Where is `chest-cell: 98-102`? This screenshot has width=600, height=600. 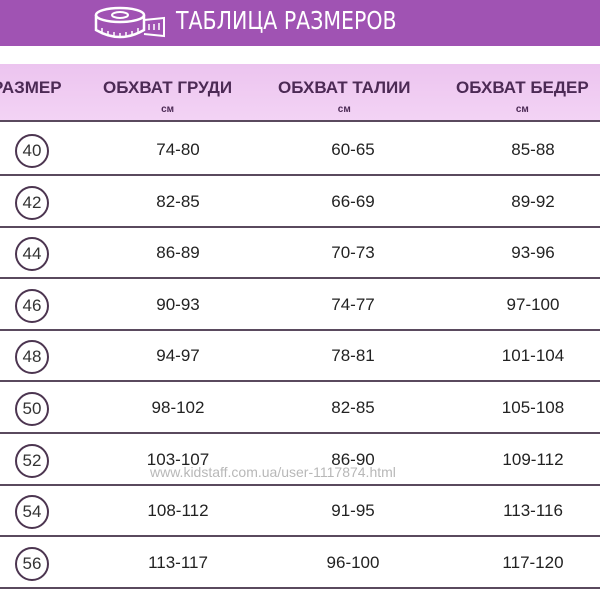 chest-cell: 98-102 is located at coordinates (178, 407).